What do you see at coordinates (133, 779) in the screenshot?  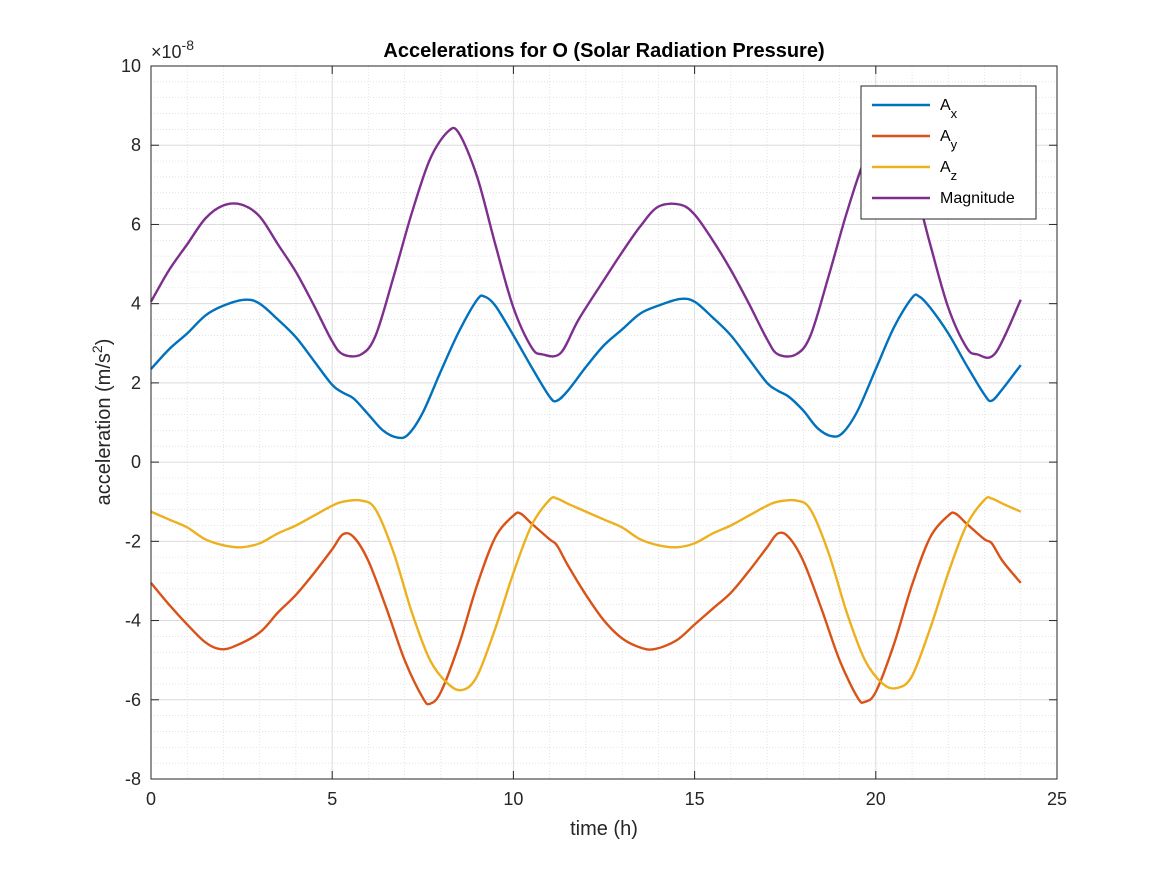 I see `y-tick-label: -8` at bounding box center [133, 779].